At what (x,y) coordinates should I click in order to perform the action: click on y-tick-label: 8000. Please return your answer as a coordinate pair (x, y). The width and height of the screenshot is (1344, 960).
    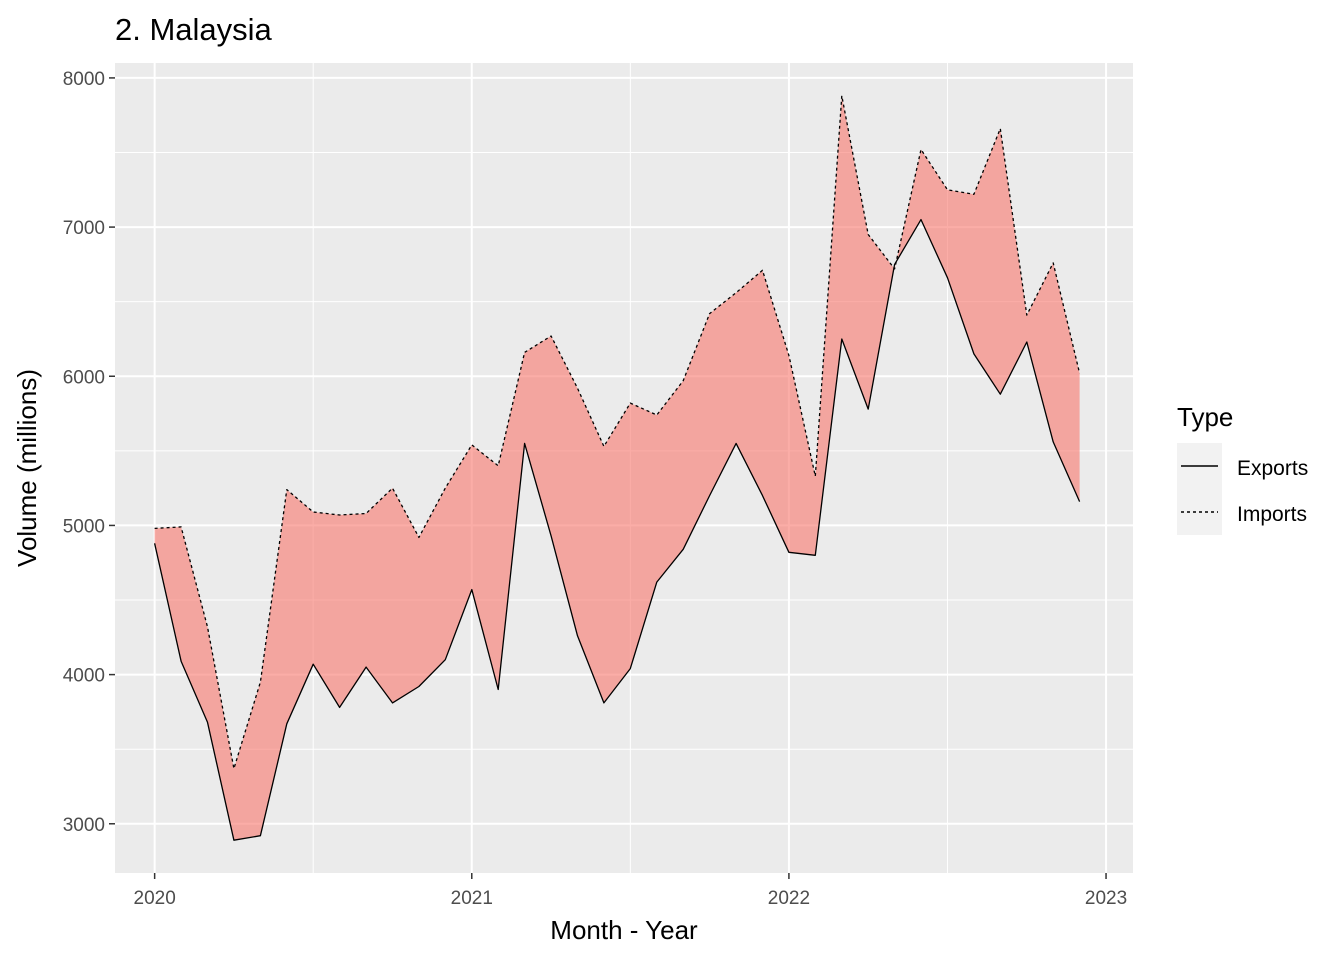
    Looking at the image, I should click on (84, 79).